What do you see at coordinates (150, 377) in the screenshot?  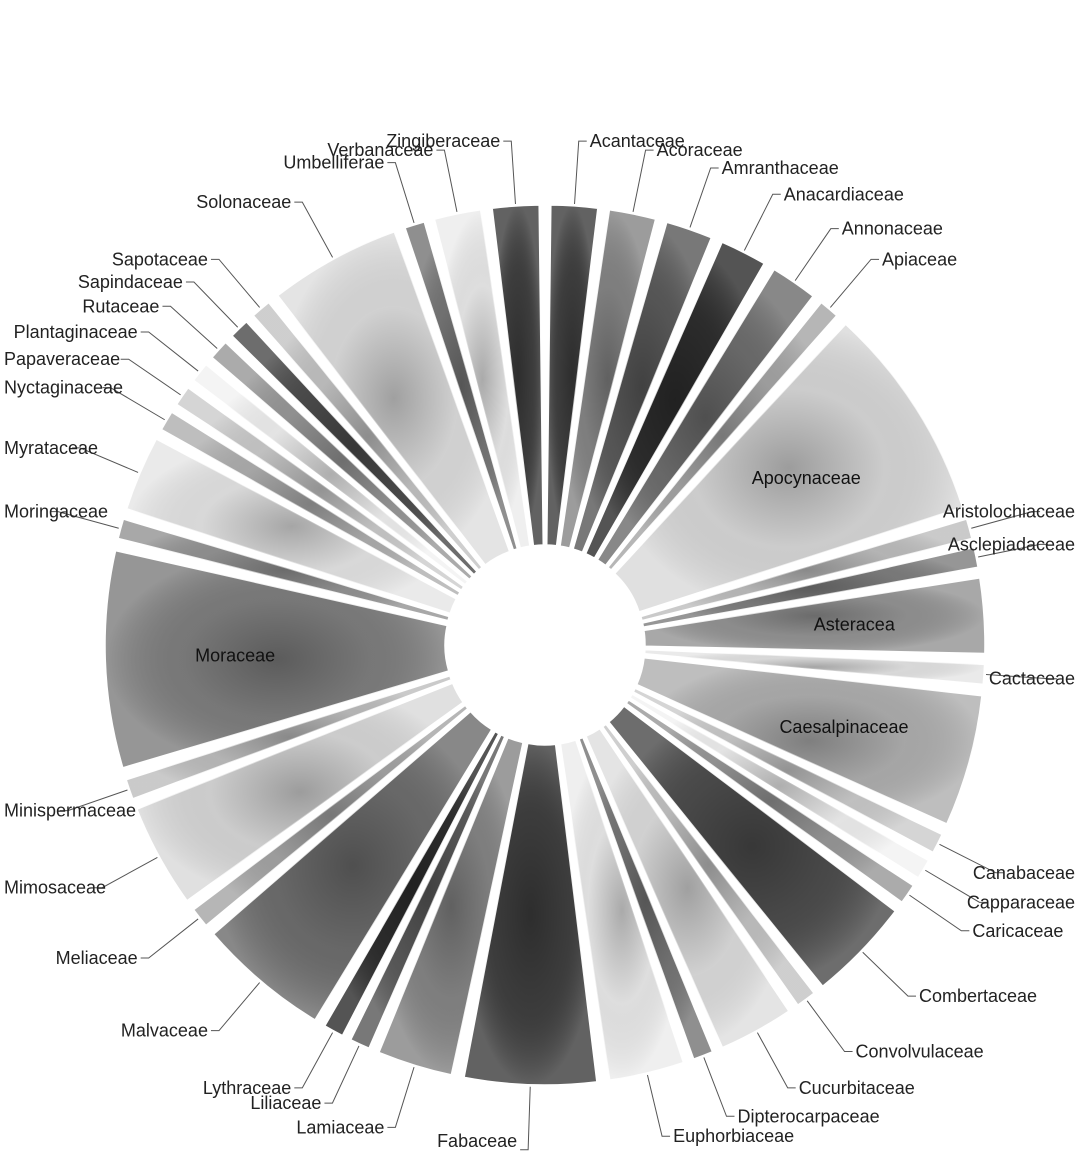 I see `leader-line-papaveraceae` at bounding box center [150, 377].